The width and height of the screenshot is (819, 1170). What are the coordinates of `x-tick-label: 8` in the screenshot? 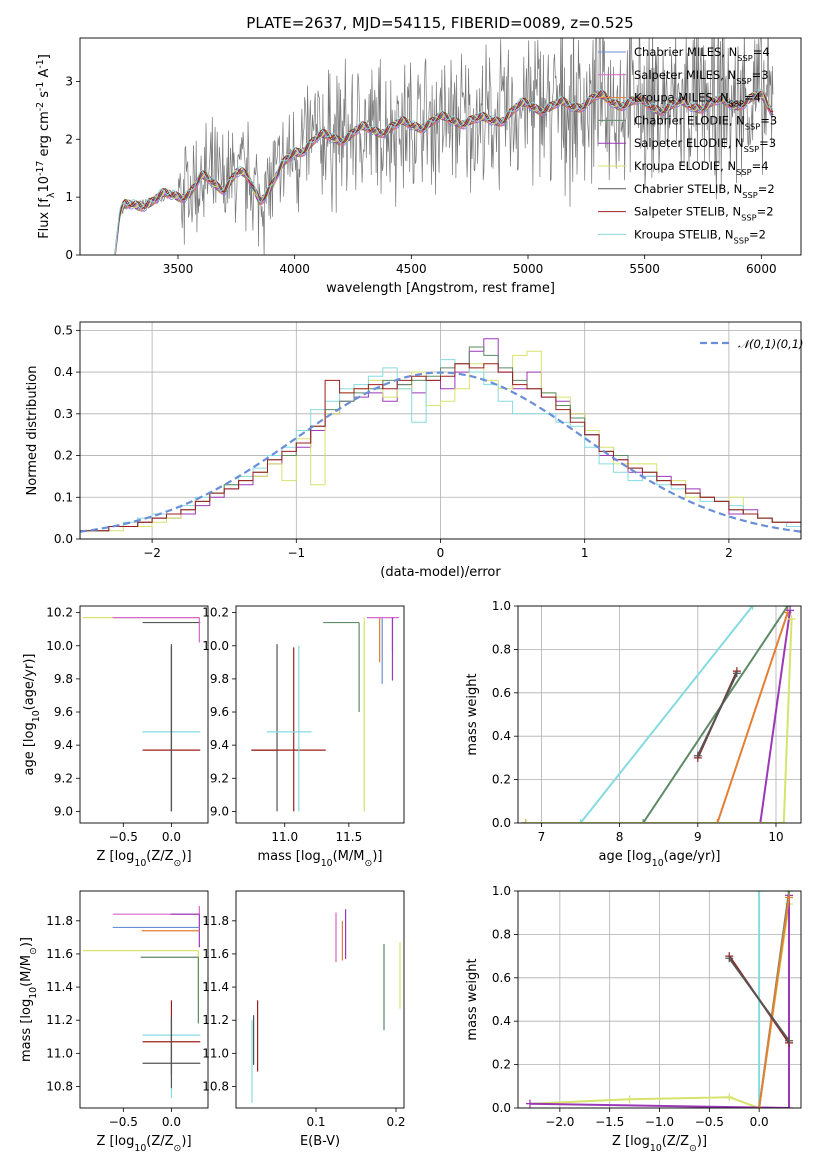 It's located at (620, 837).